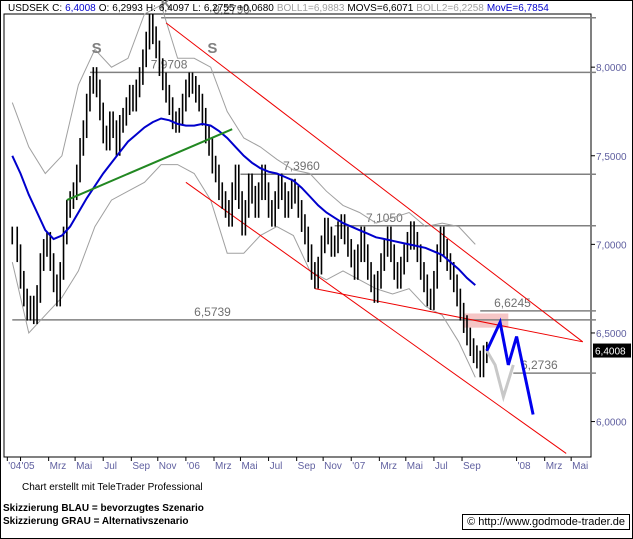 This screenshot has height=539, width=633. I want to click on header-high-label: H:, so click(150, 8).